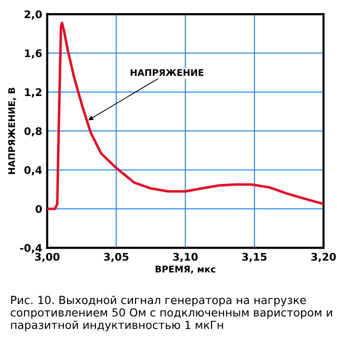  Describe the element at coordinates (33, 93) in the screenshot. I see `y-tick-label: 1,2` at that location.